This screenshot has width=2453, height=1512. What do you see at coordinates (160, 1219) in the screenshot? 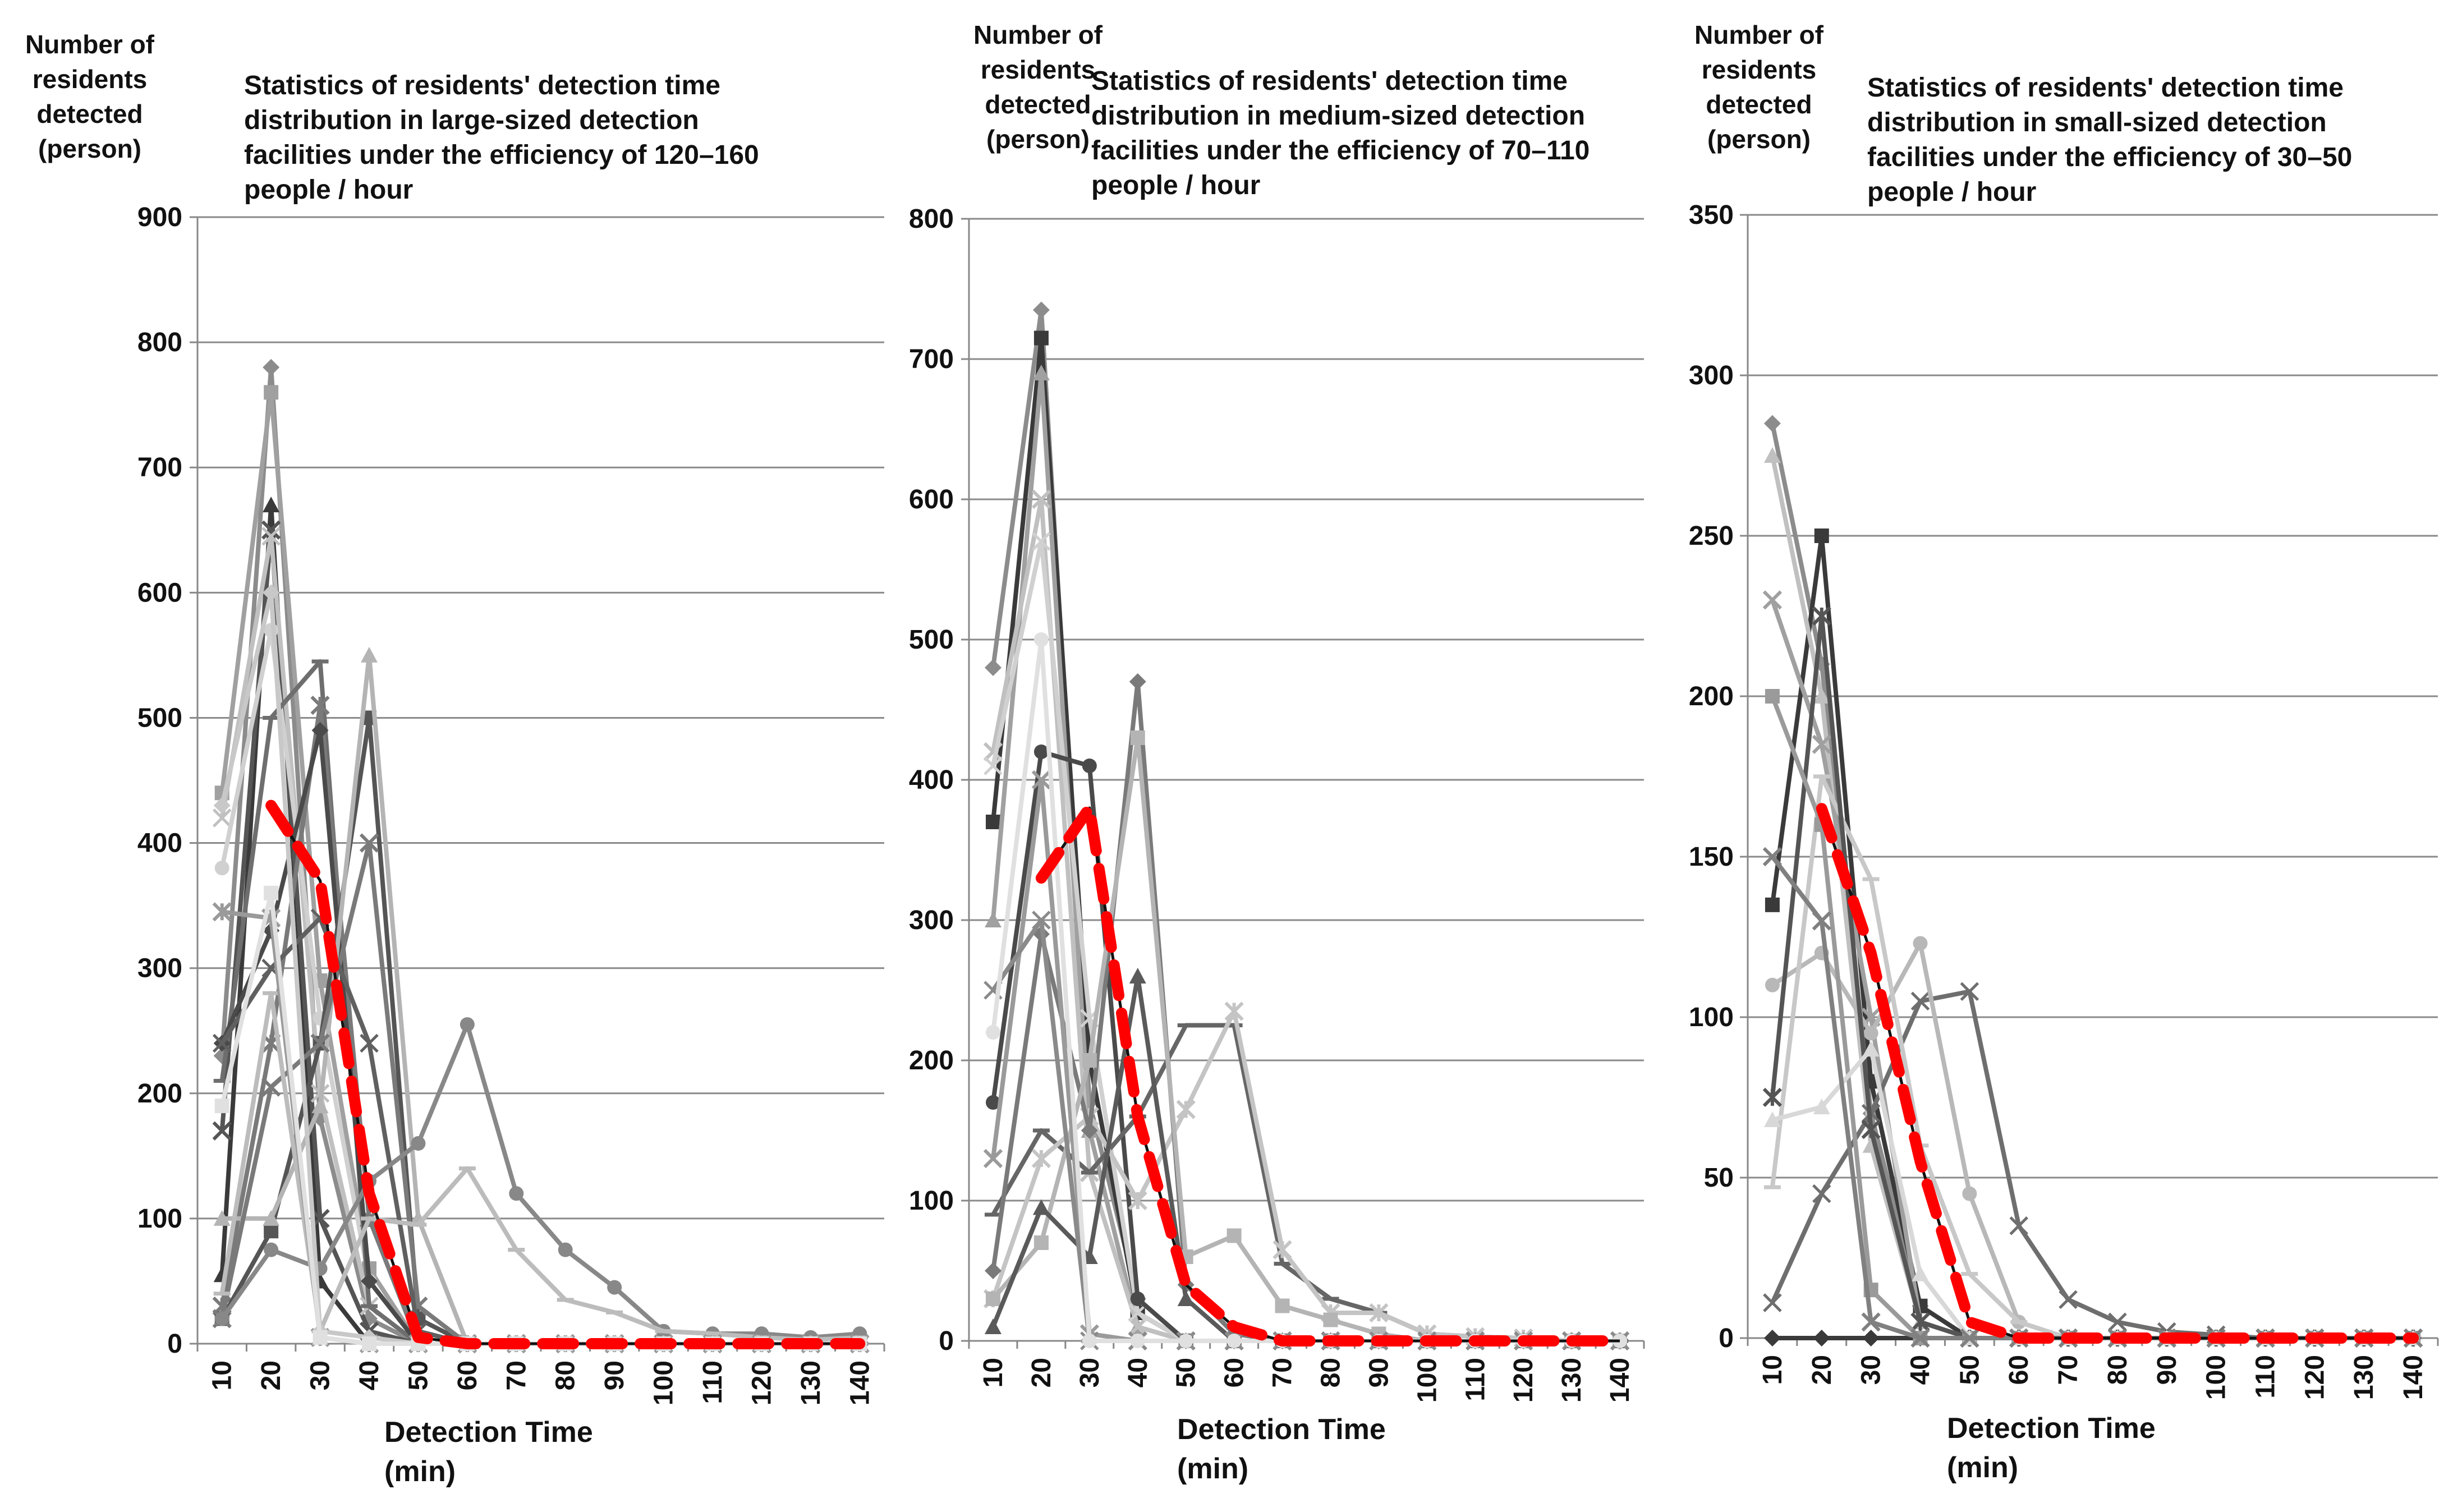
I see `y-tick-label: 100` at bounding box center [160, 1219].